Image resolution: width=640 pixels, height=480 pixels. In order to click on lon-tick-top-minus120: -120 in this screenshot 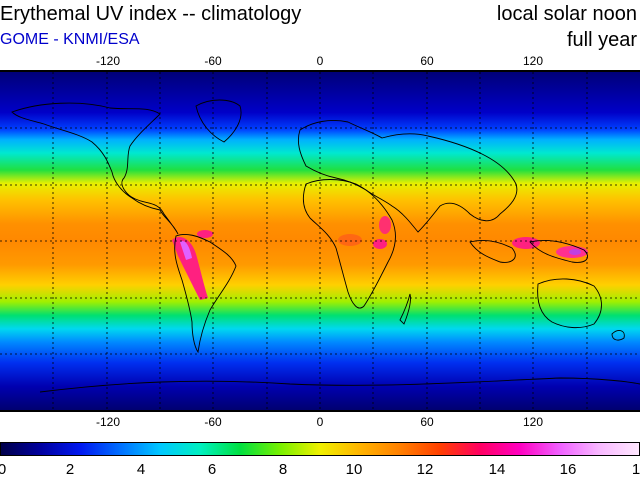, I will do `click(108, 61)`.